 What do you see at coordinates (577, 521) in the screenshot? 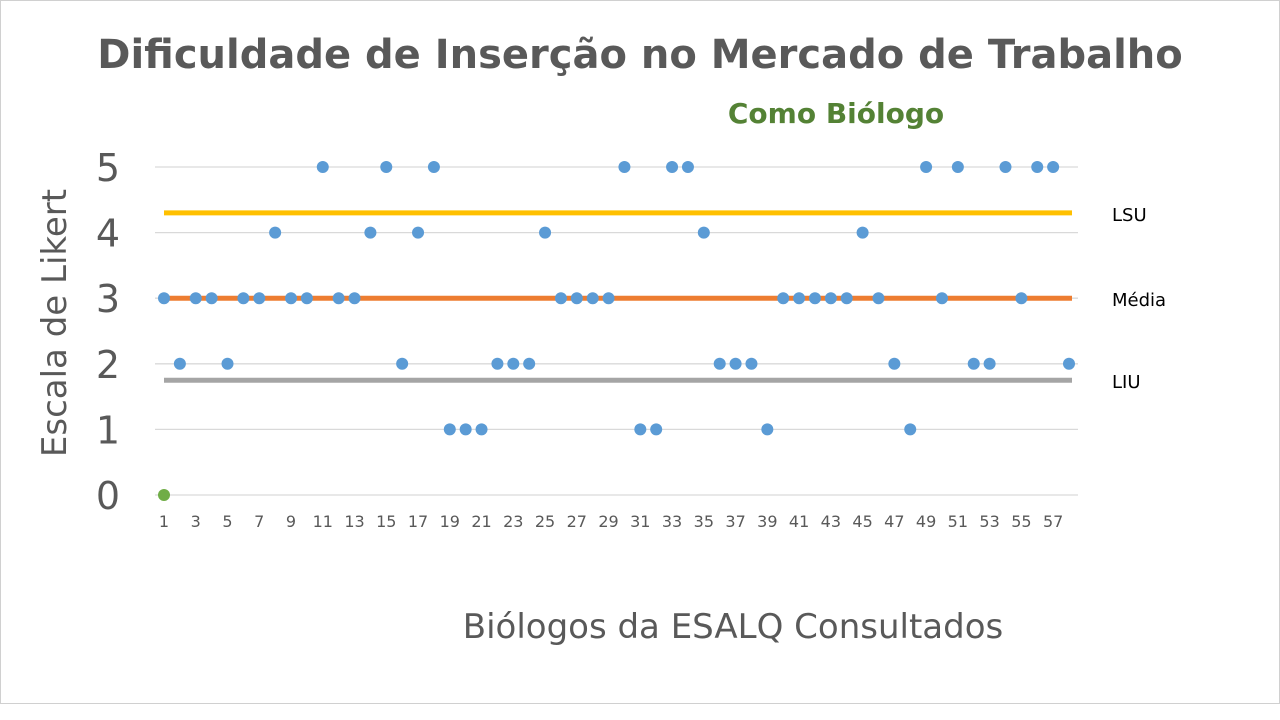
I see `x-tick-label: 27` at bounding box center [577, 521].